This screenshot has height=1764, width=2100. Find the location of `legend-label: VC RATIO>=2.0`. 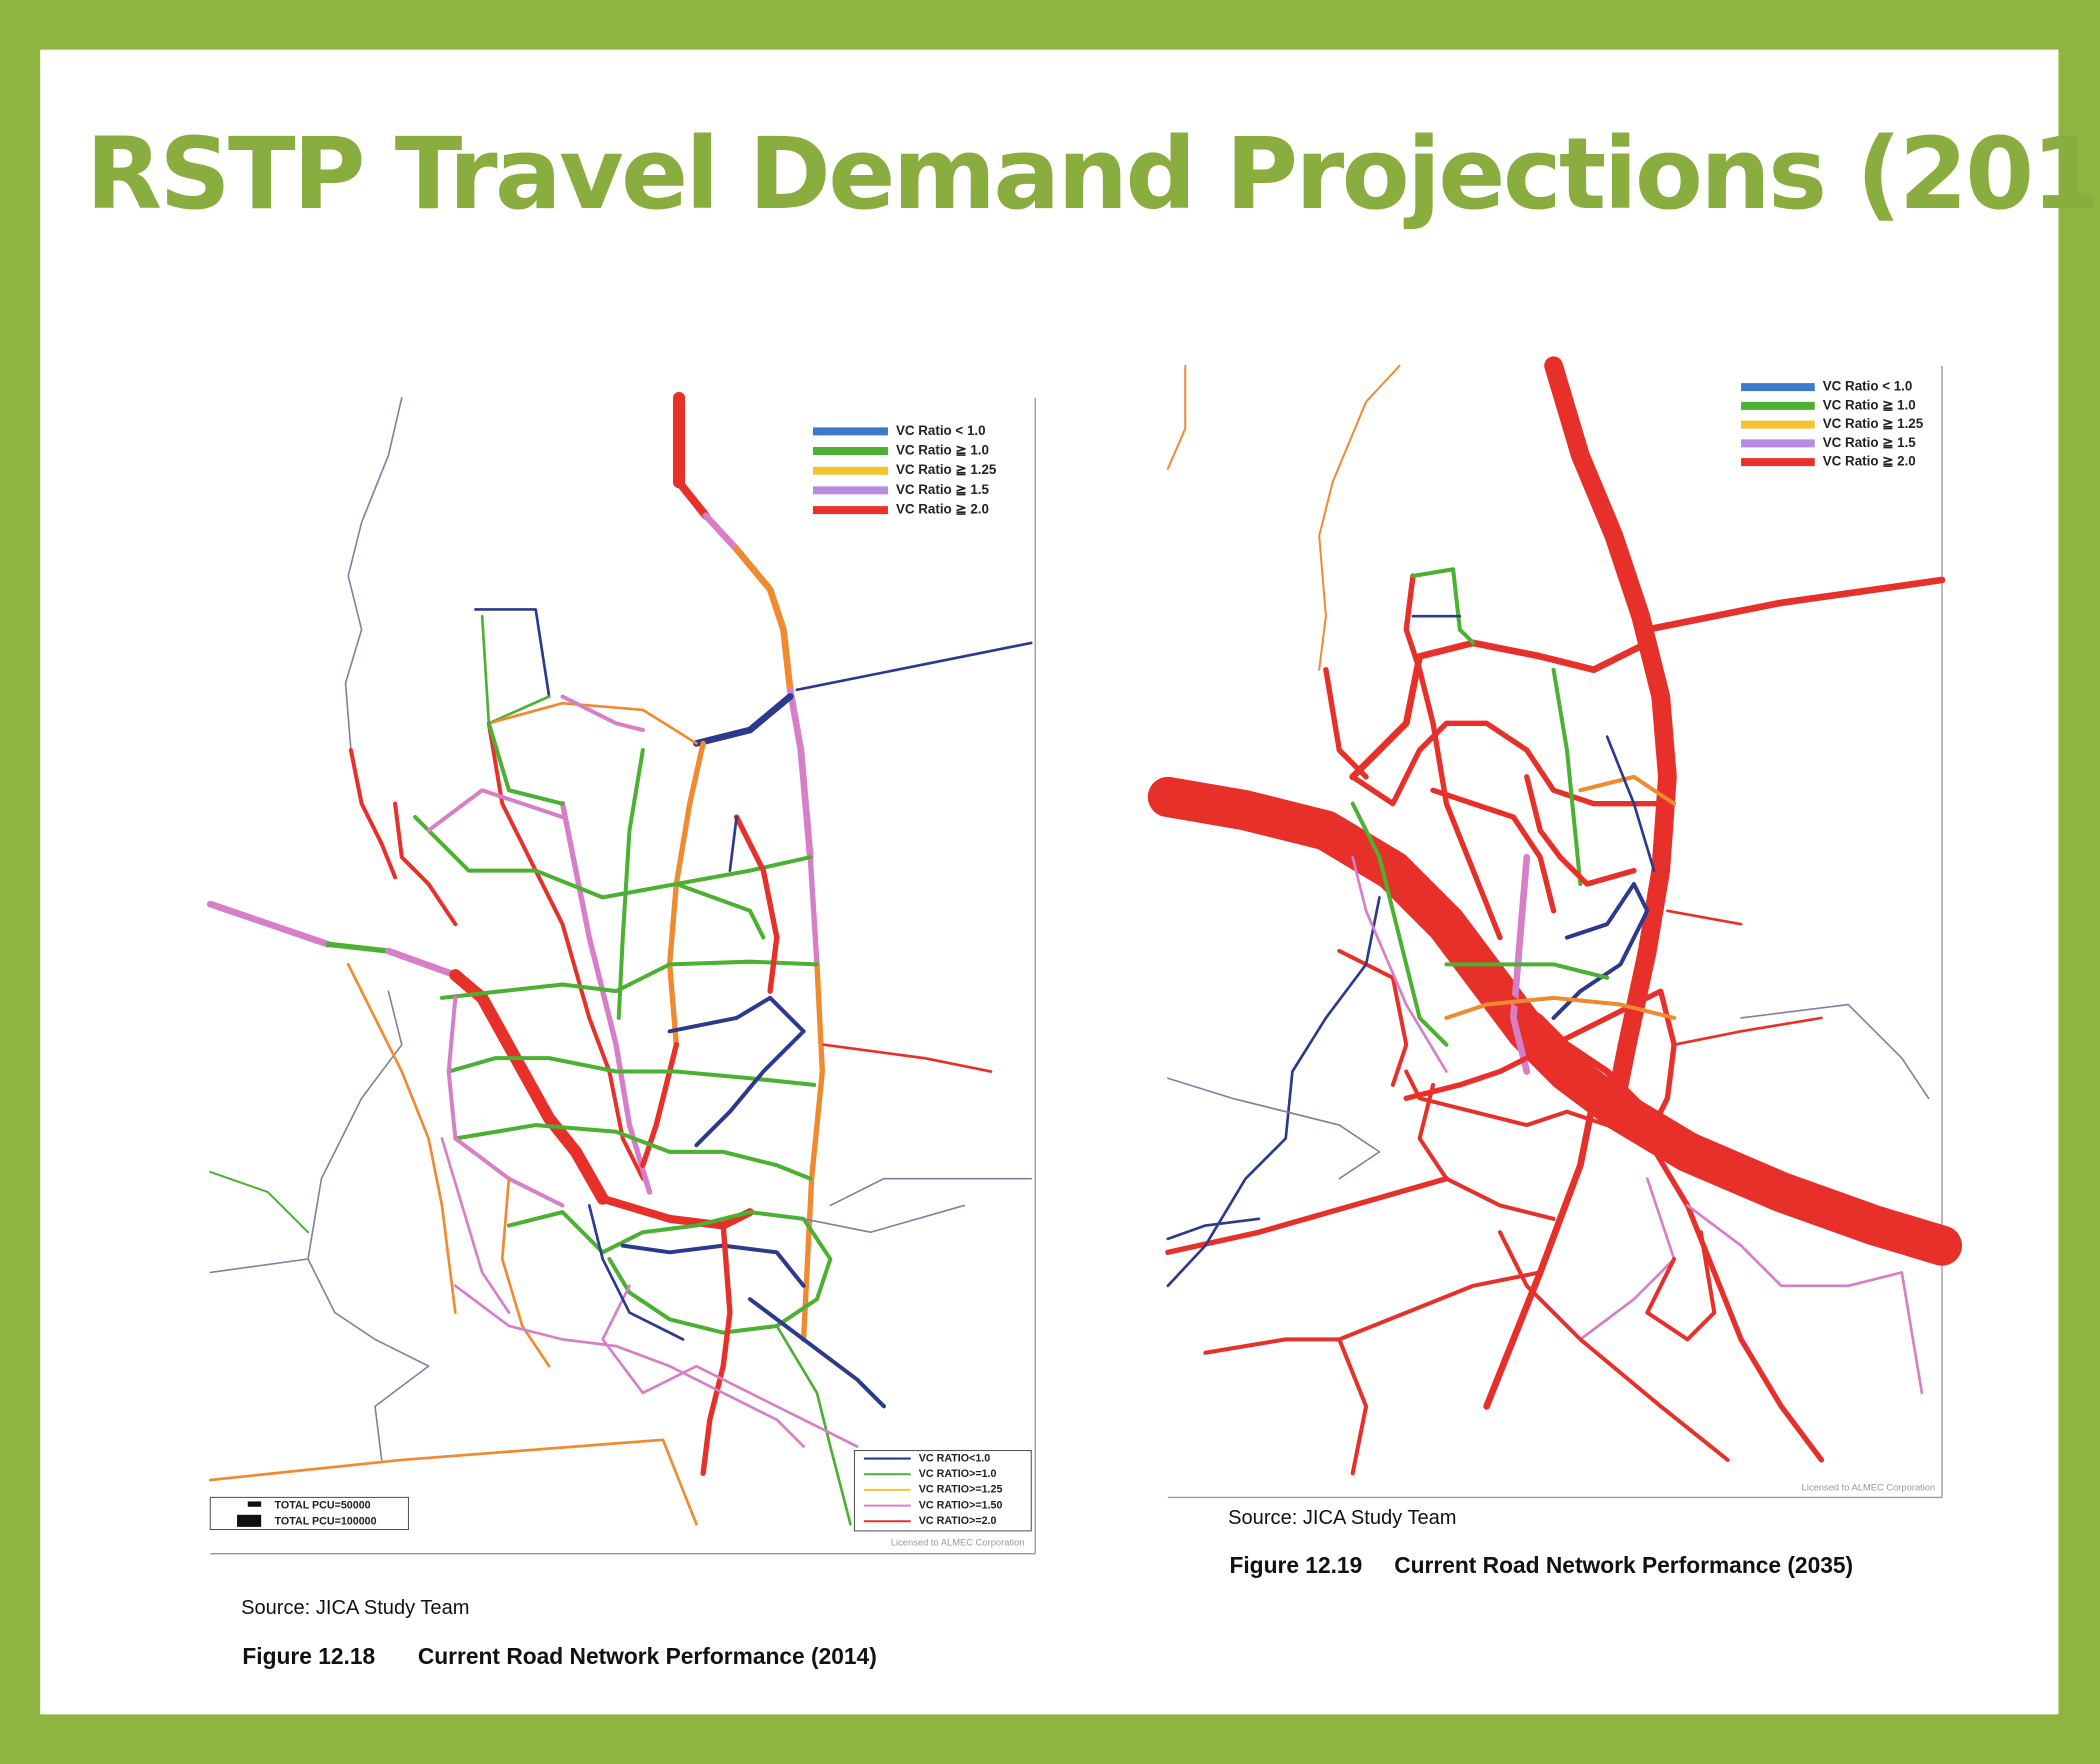

legend-label: VC RATIO>=2.0 is located at coordinates (958, 1521).